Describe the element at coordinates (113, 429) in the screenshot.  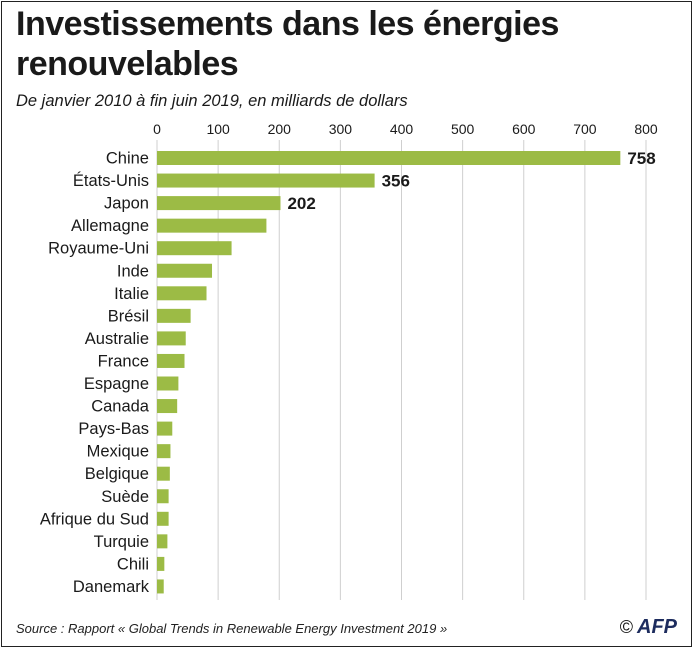
I see `category-label: Pays-Bas` at that location.